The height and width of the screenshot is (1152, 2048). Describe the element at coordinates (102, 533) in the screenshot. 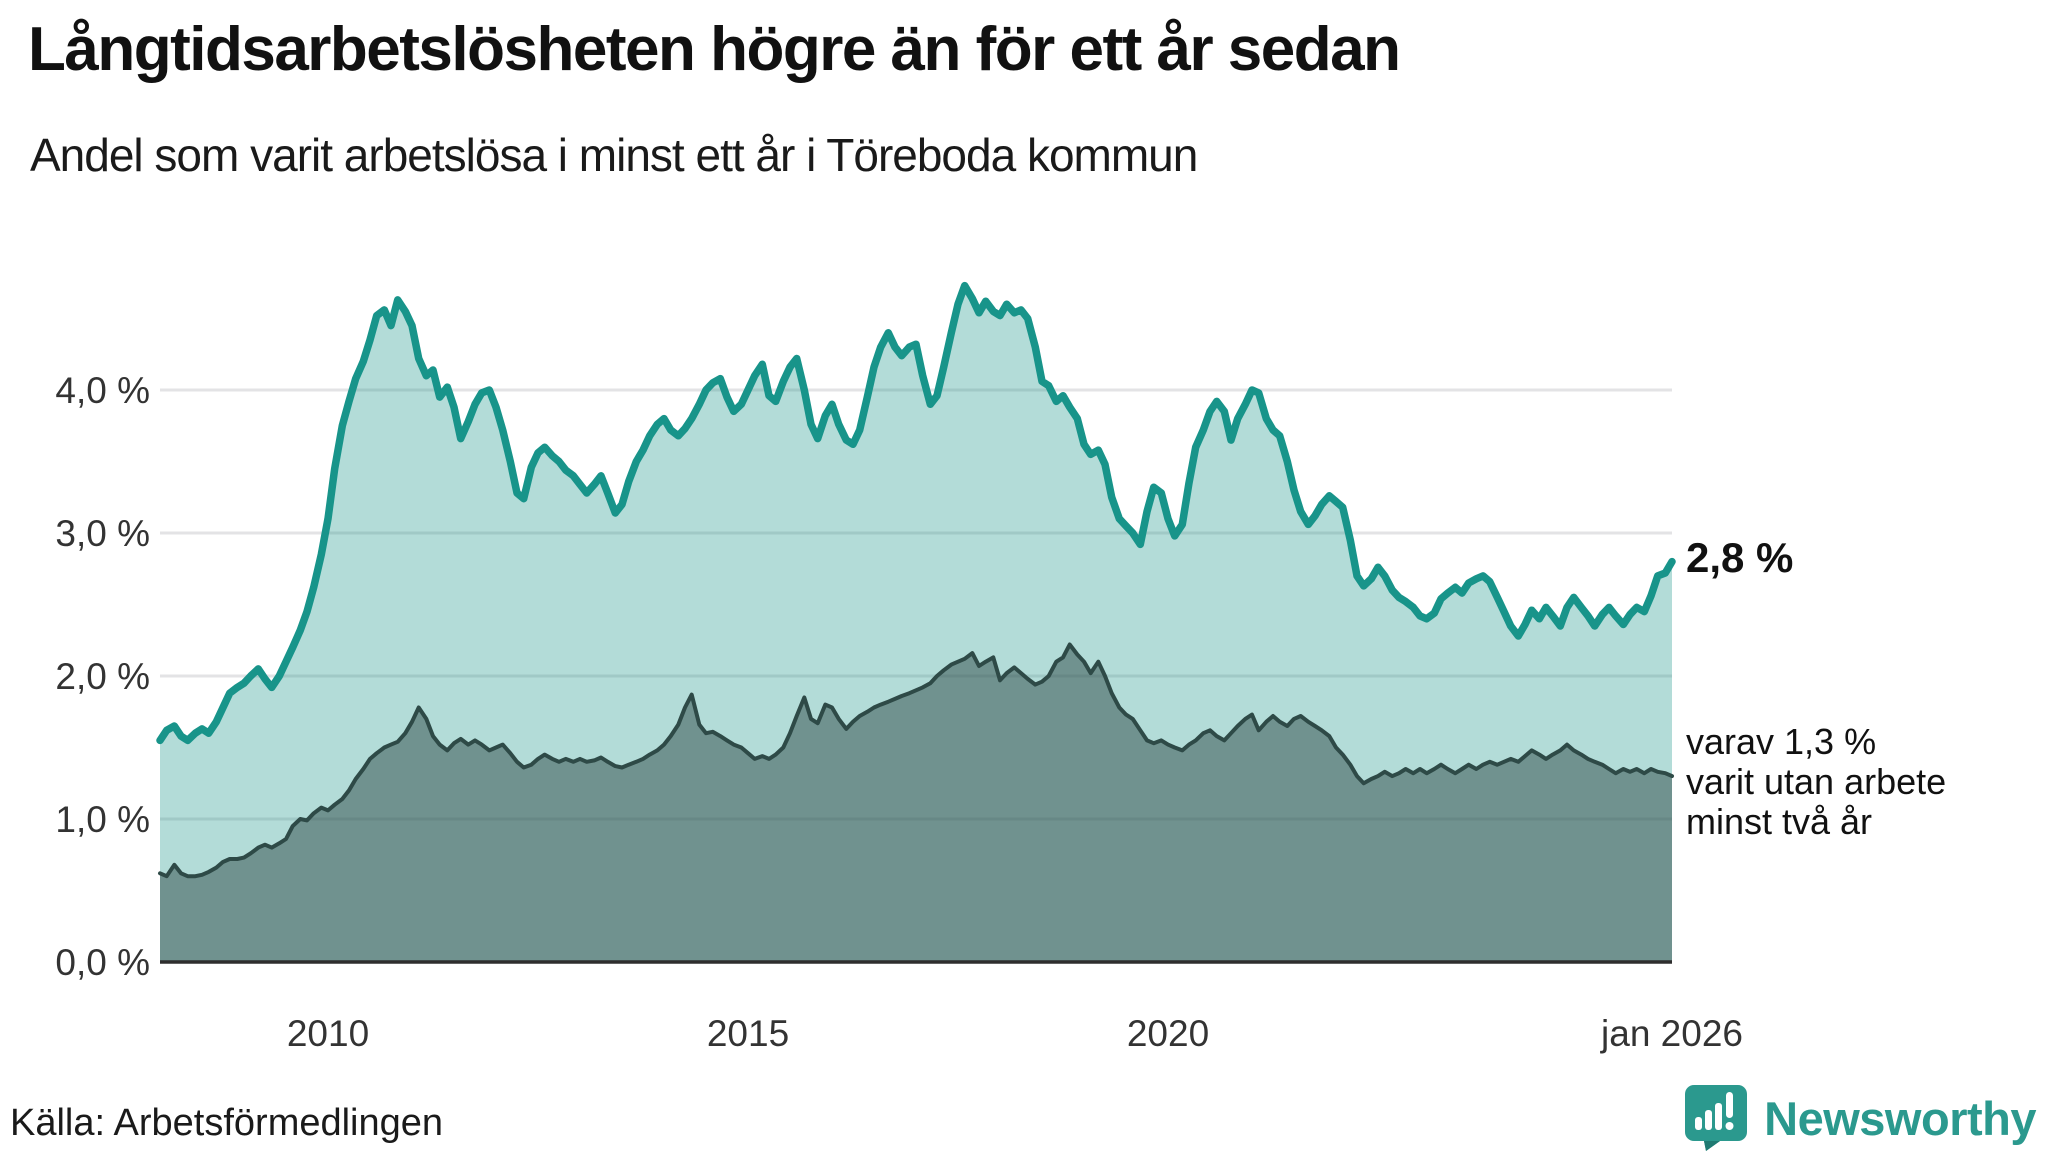

I see `y-tick-label: 3,0 %` at that location.